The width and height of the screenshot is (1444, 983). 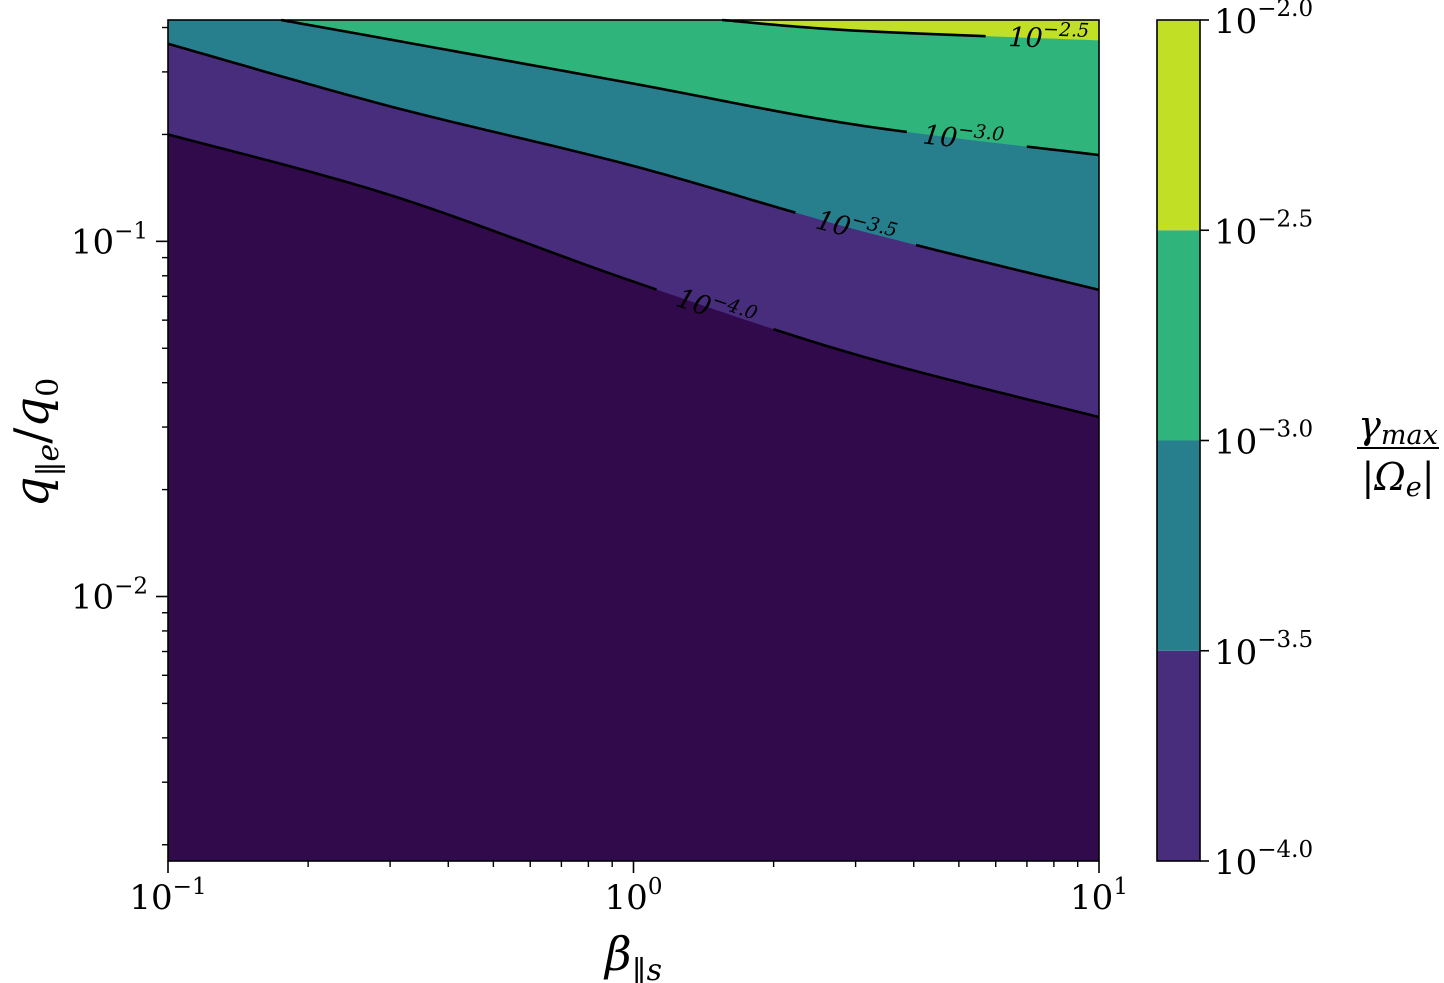 What do you see at coordinates (1263, 440) in the screenshot?
I see `colorbar-tick-label: 10−3.0` at bounding box center [1263, 440].